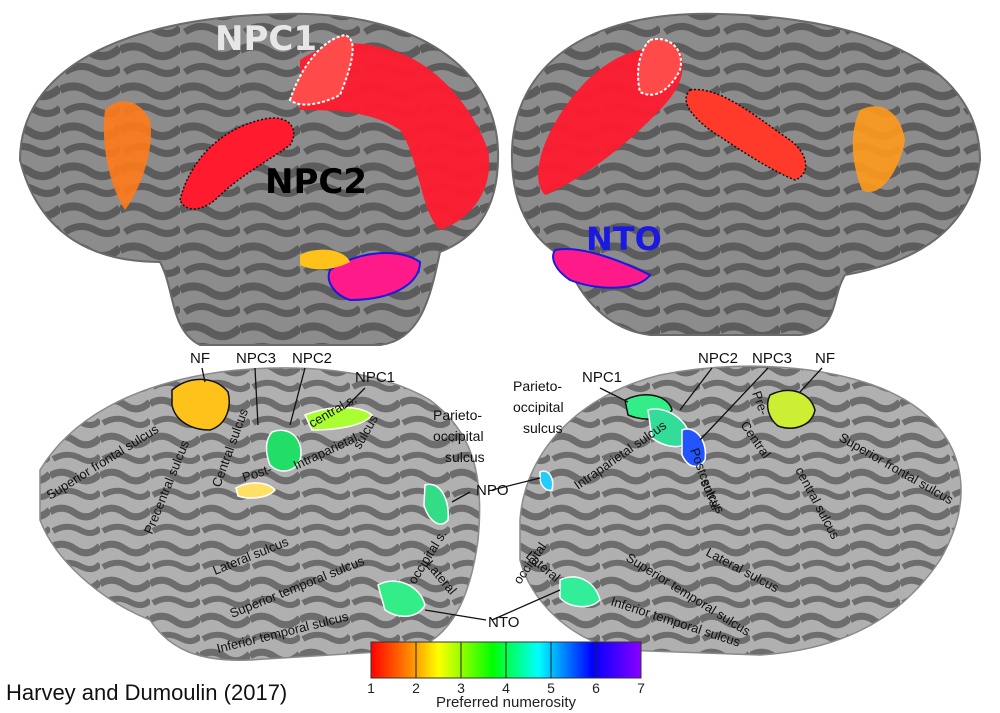 The width and height of the screenshot is (1000, 713). I want to click on npc1-activation-region, so click(395, 136).